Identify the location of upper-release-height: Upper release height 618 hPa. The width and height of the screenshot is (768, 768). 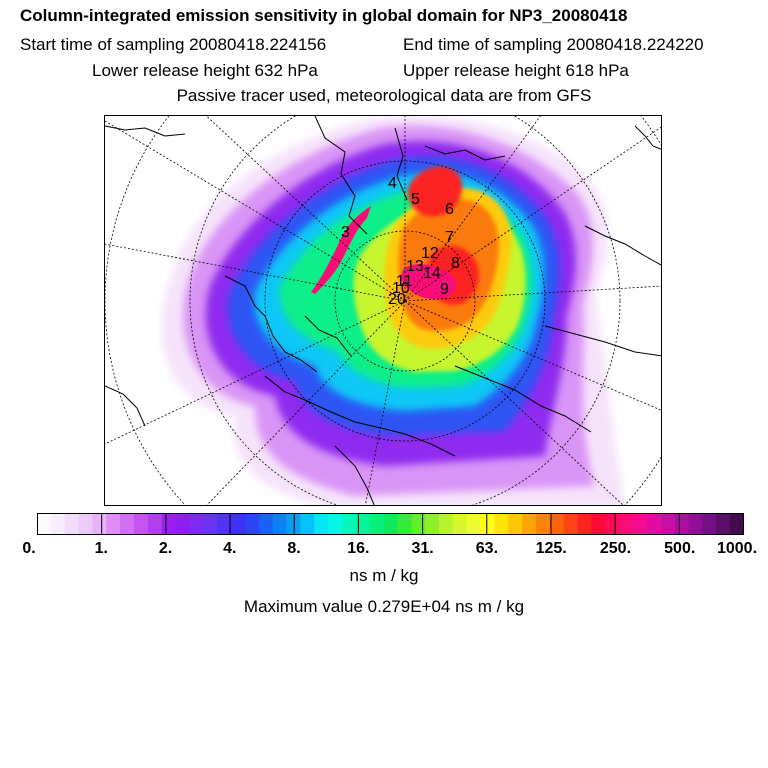
(516, 70).